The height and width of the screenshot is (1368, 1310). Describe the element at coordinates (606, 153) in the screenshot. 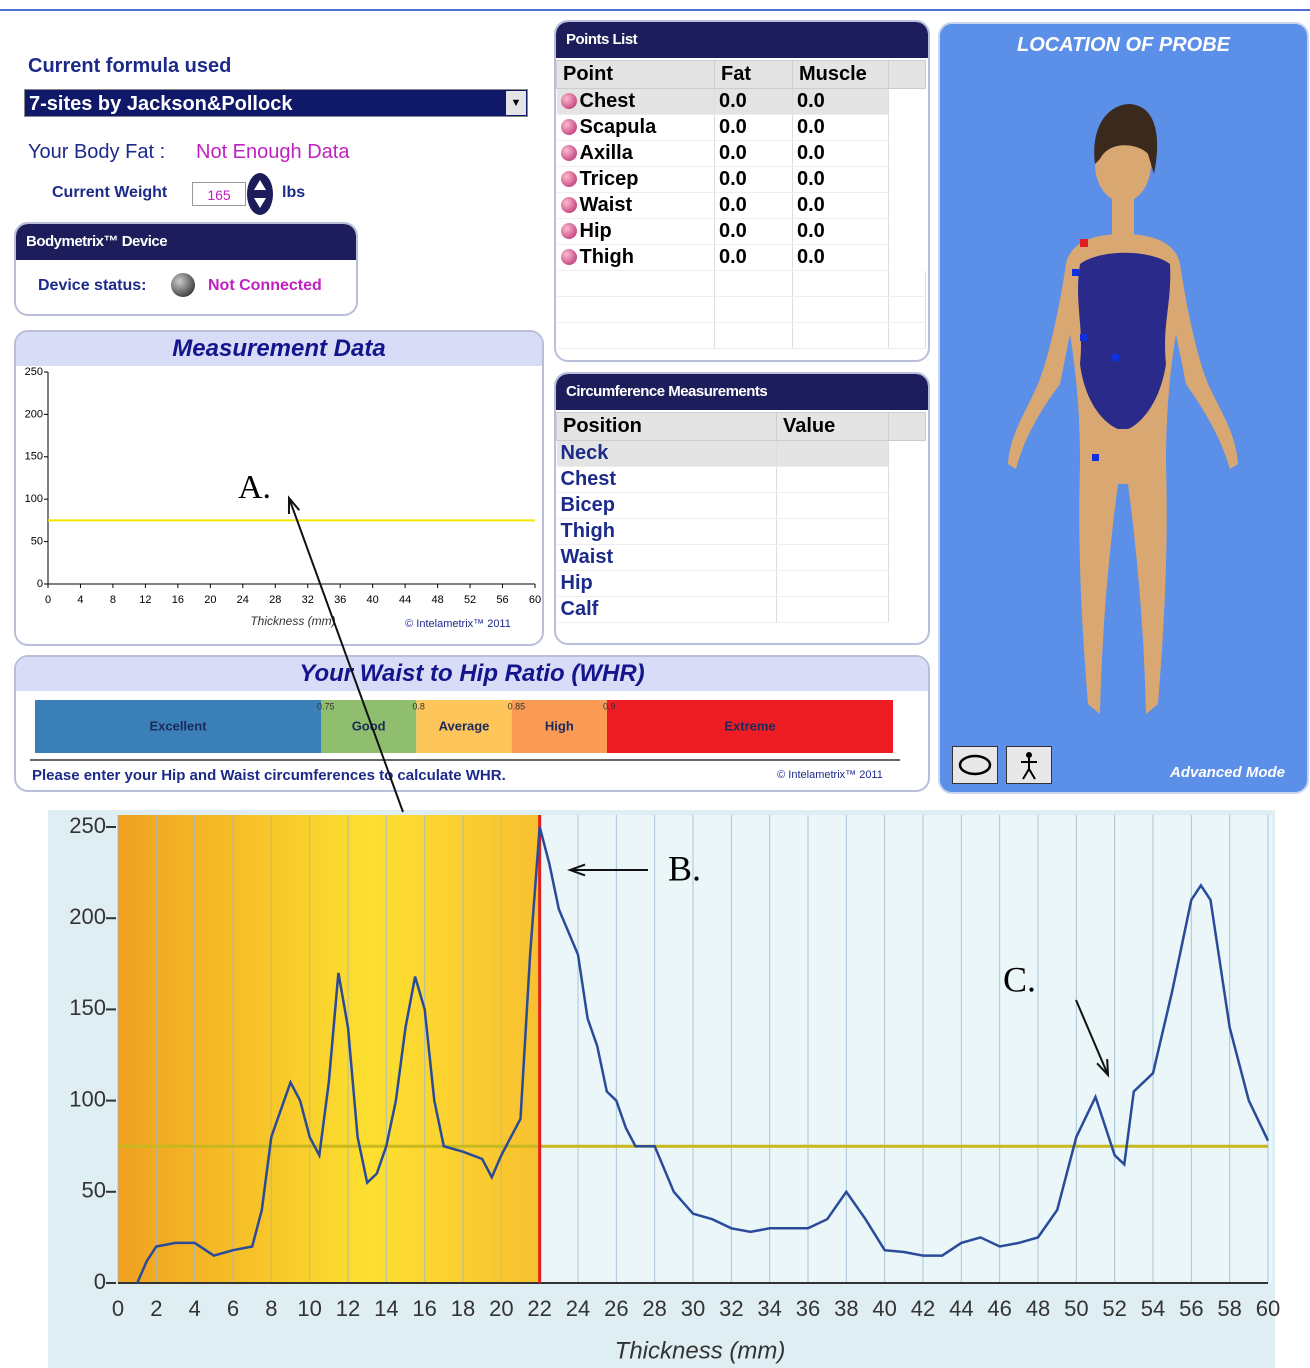

I see `cell-text: Axilla` at that location.